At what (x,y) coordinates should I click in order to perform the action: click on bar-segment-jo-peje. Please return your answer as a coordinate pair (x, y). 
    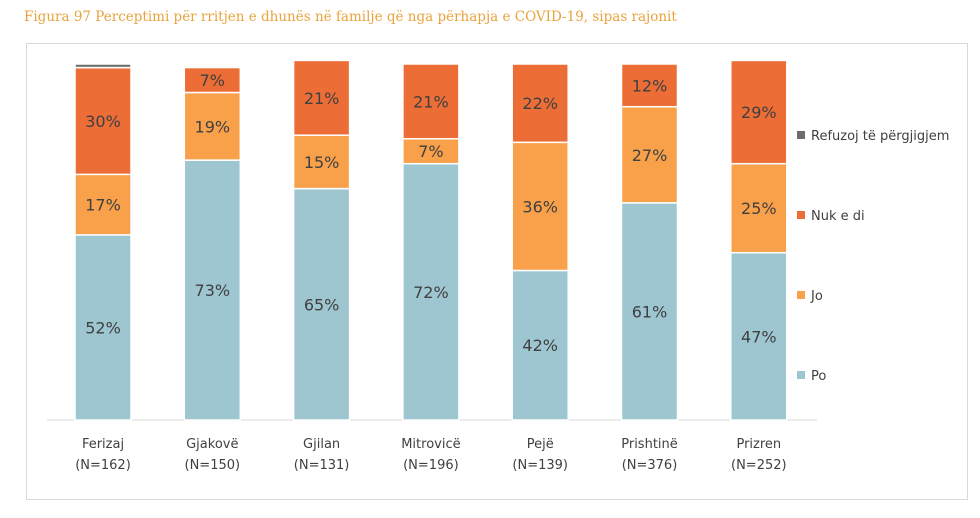
    Looking at the image, I should click on (540, 206).